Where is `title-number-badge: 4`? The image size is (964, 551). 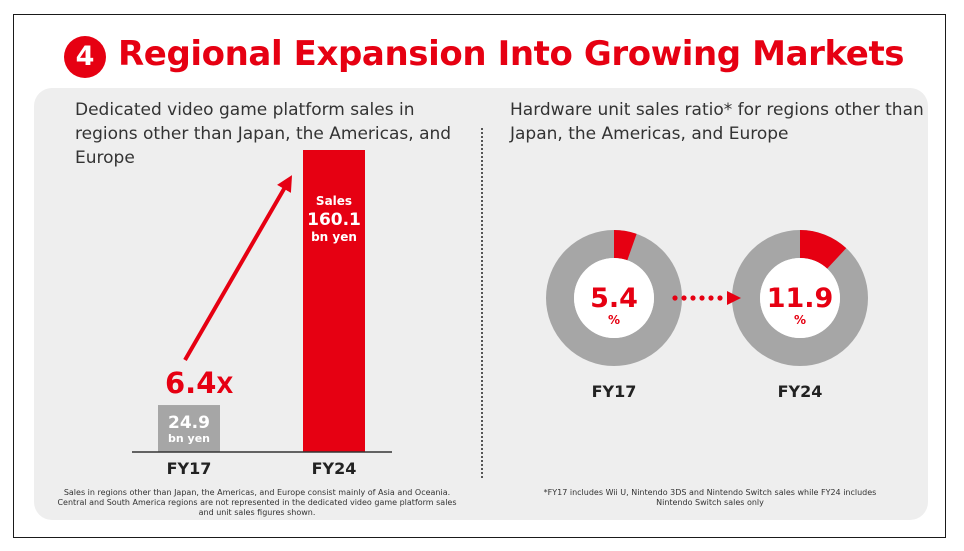
title-number-badge: 4 is located at coordinates (85, 57).